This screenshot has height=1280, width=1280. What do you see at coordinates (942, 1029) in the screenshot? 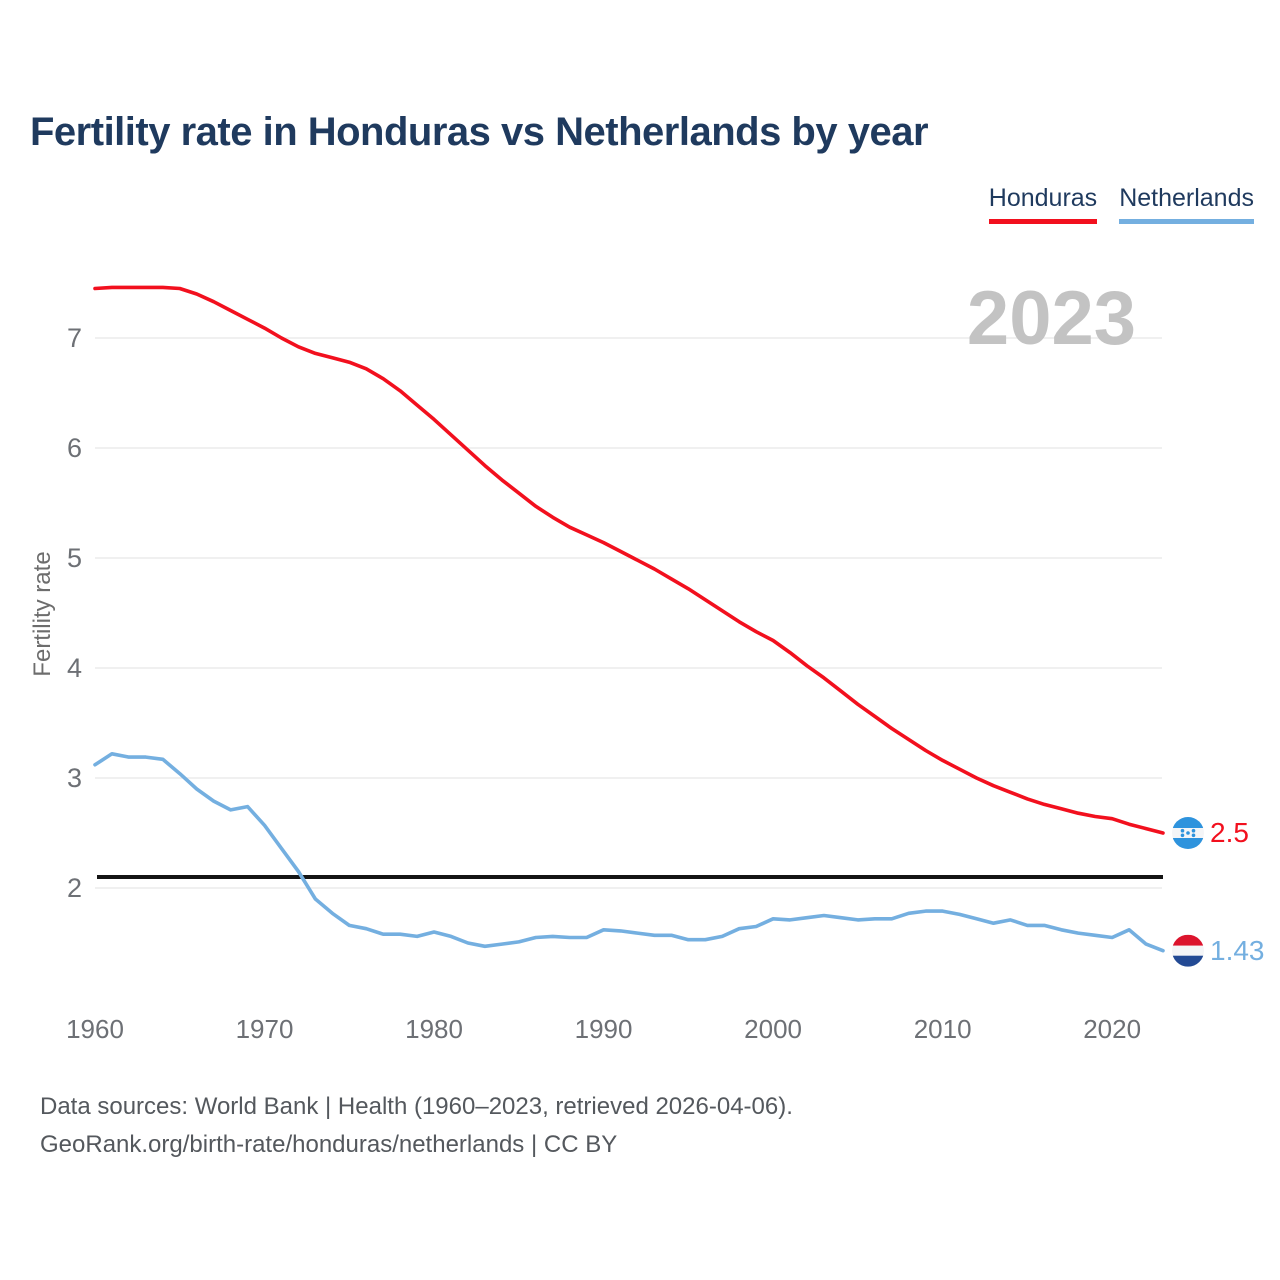
I see `x-tick-label: 2010` at bounding box center [942, 1029].